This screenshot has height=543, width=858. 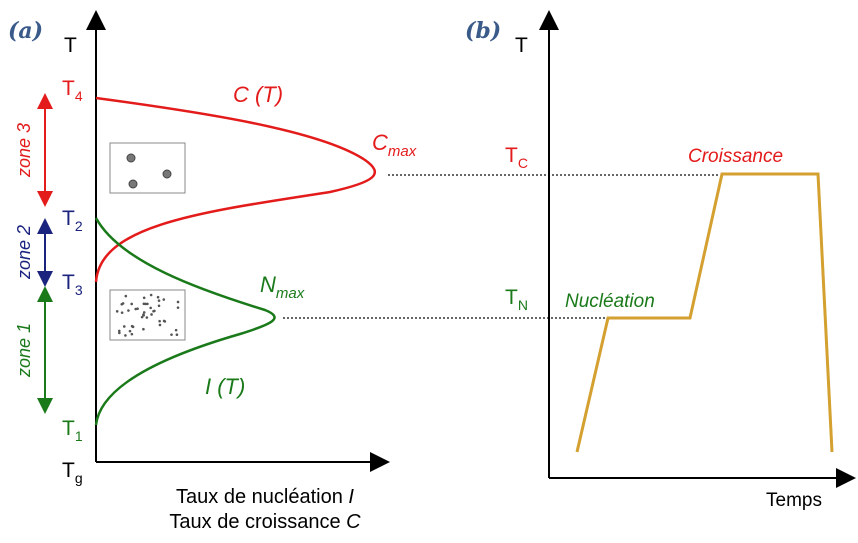 What do you see at coordinates (72, 284) in the screenshot?
I see `level-label: T3` at bounding box center [72, 284].